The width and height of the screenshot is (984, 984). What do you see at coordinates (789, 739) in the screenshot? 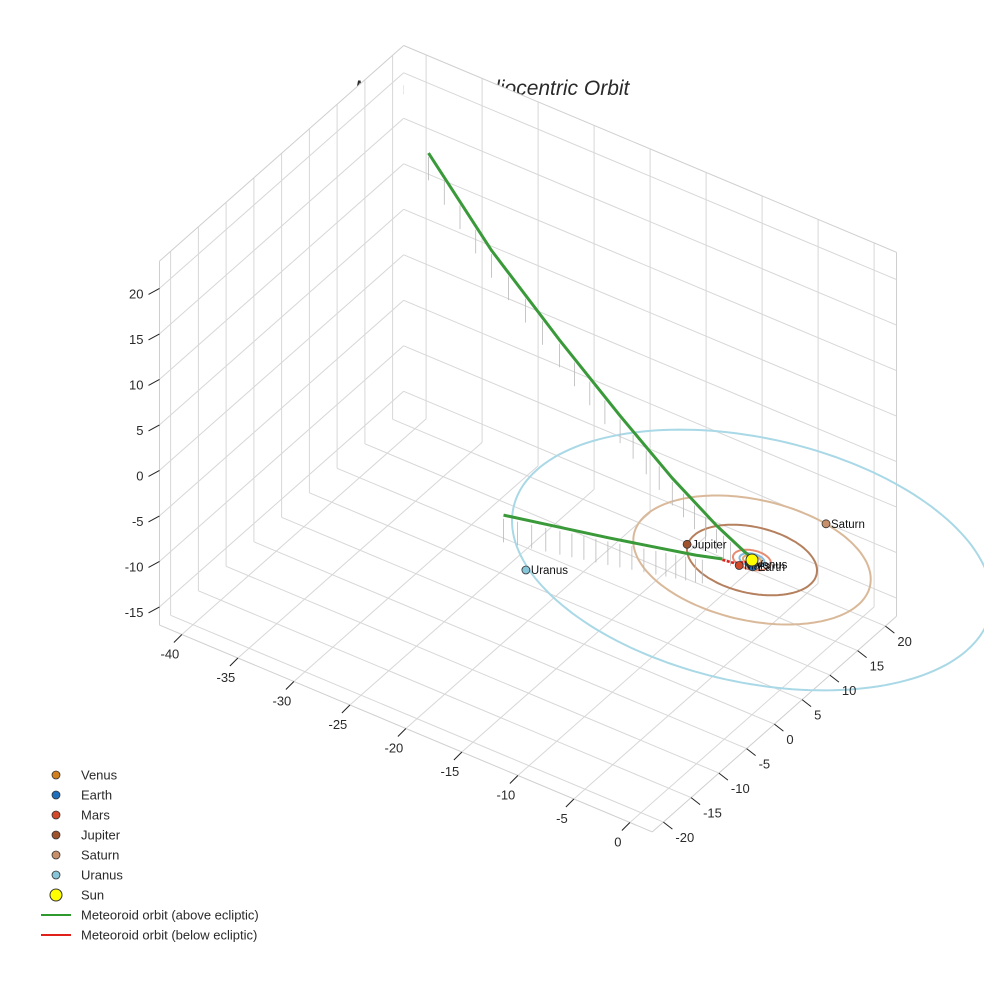
I see `y-tick-label: 0` at bounding box center [789, 739].